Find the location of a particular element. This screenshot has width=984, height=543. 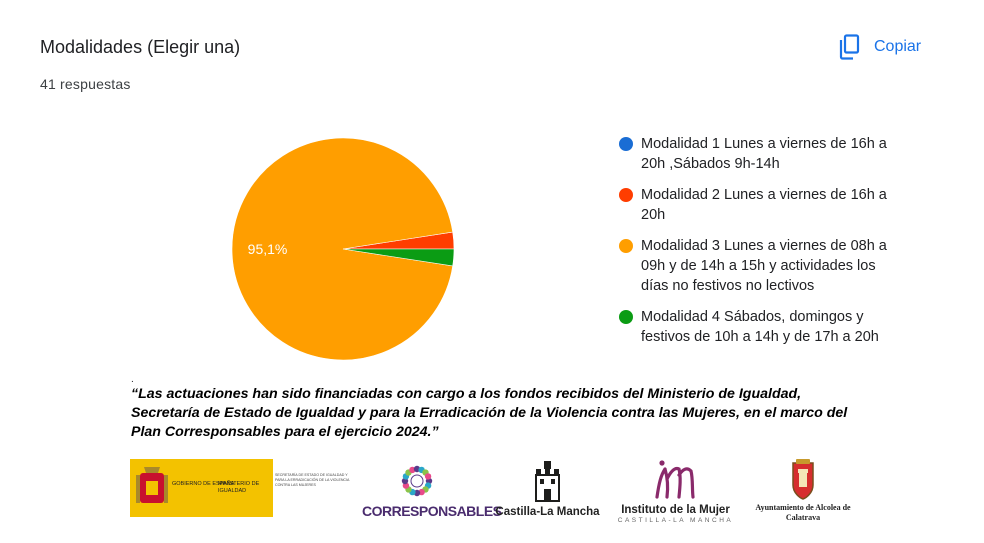

castilla-la-mancha-logo: Castilla-La Mancha is located at coordinates (547, 490).